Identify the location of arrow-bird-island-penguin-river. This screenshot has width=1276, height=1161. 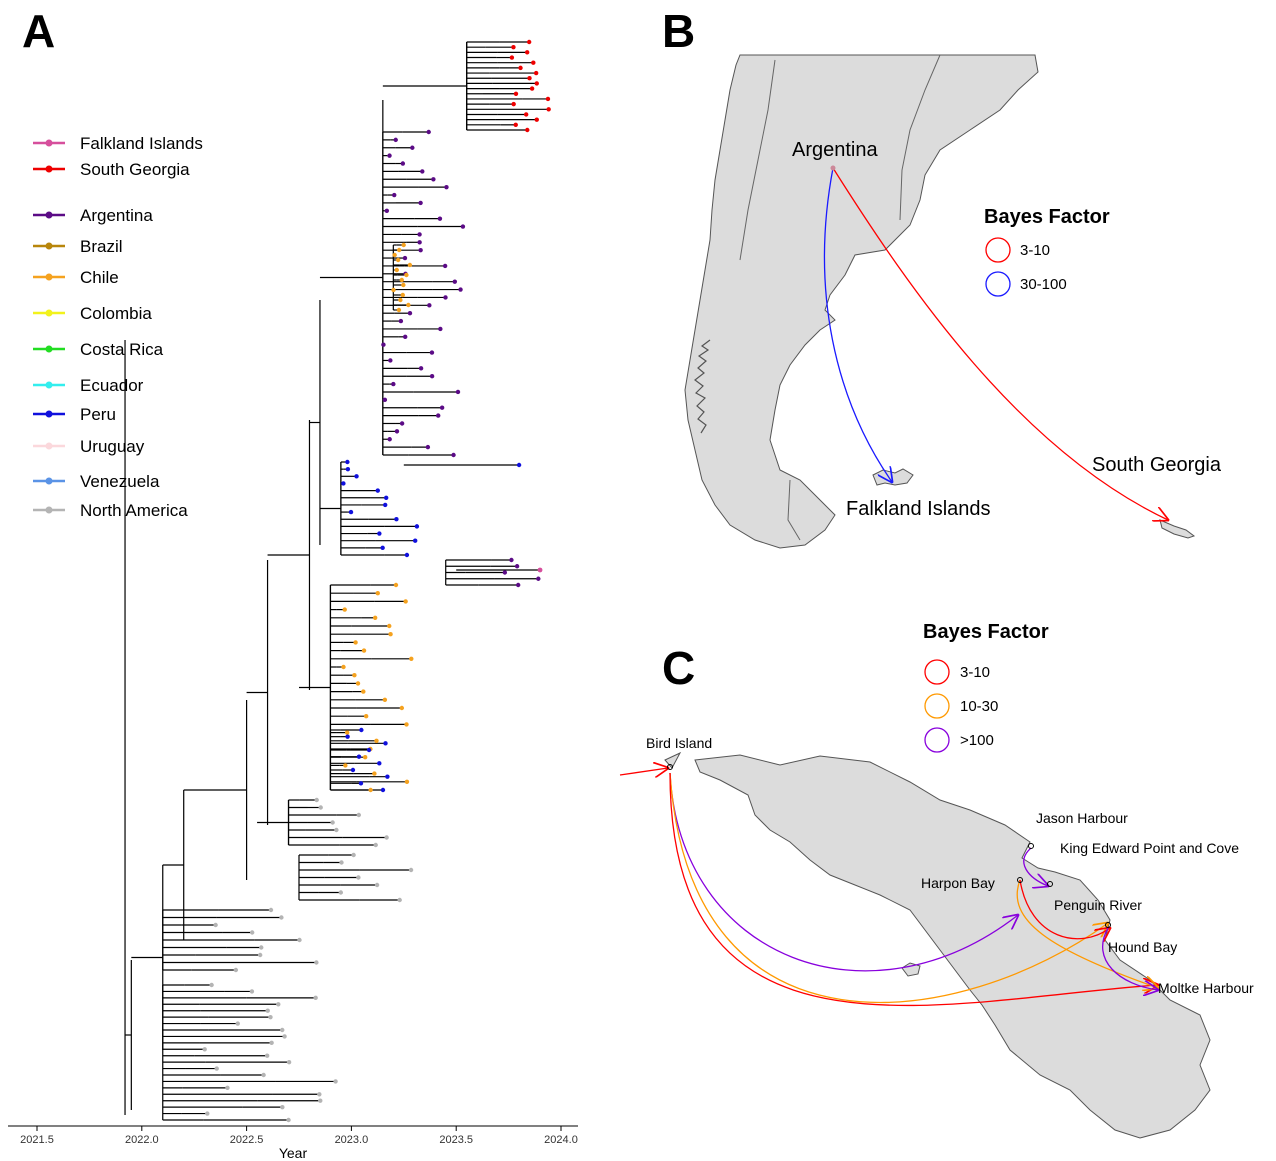
(843, 872).